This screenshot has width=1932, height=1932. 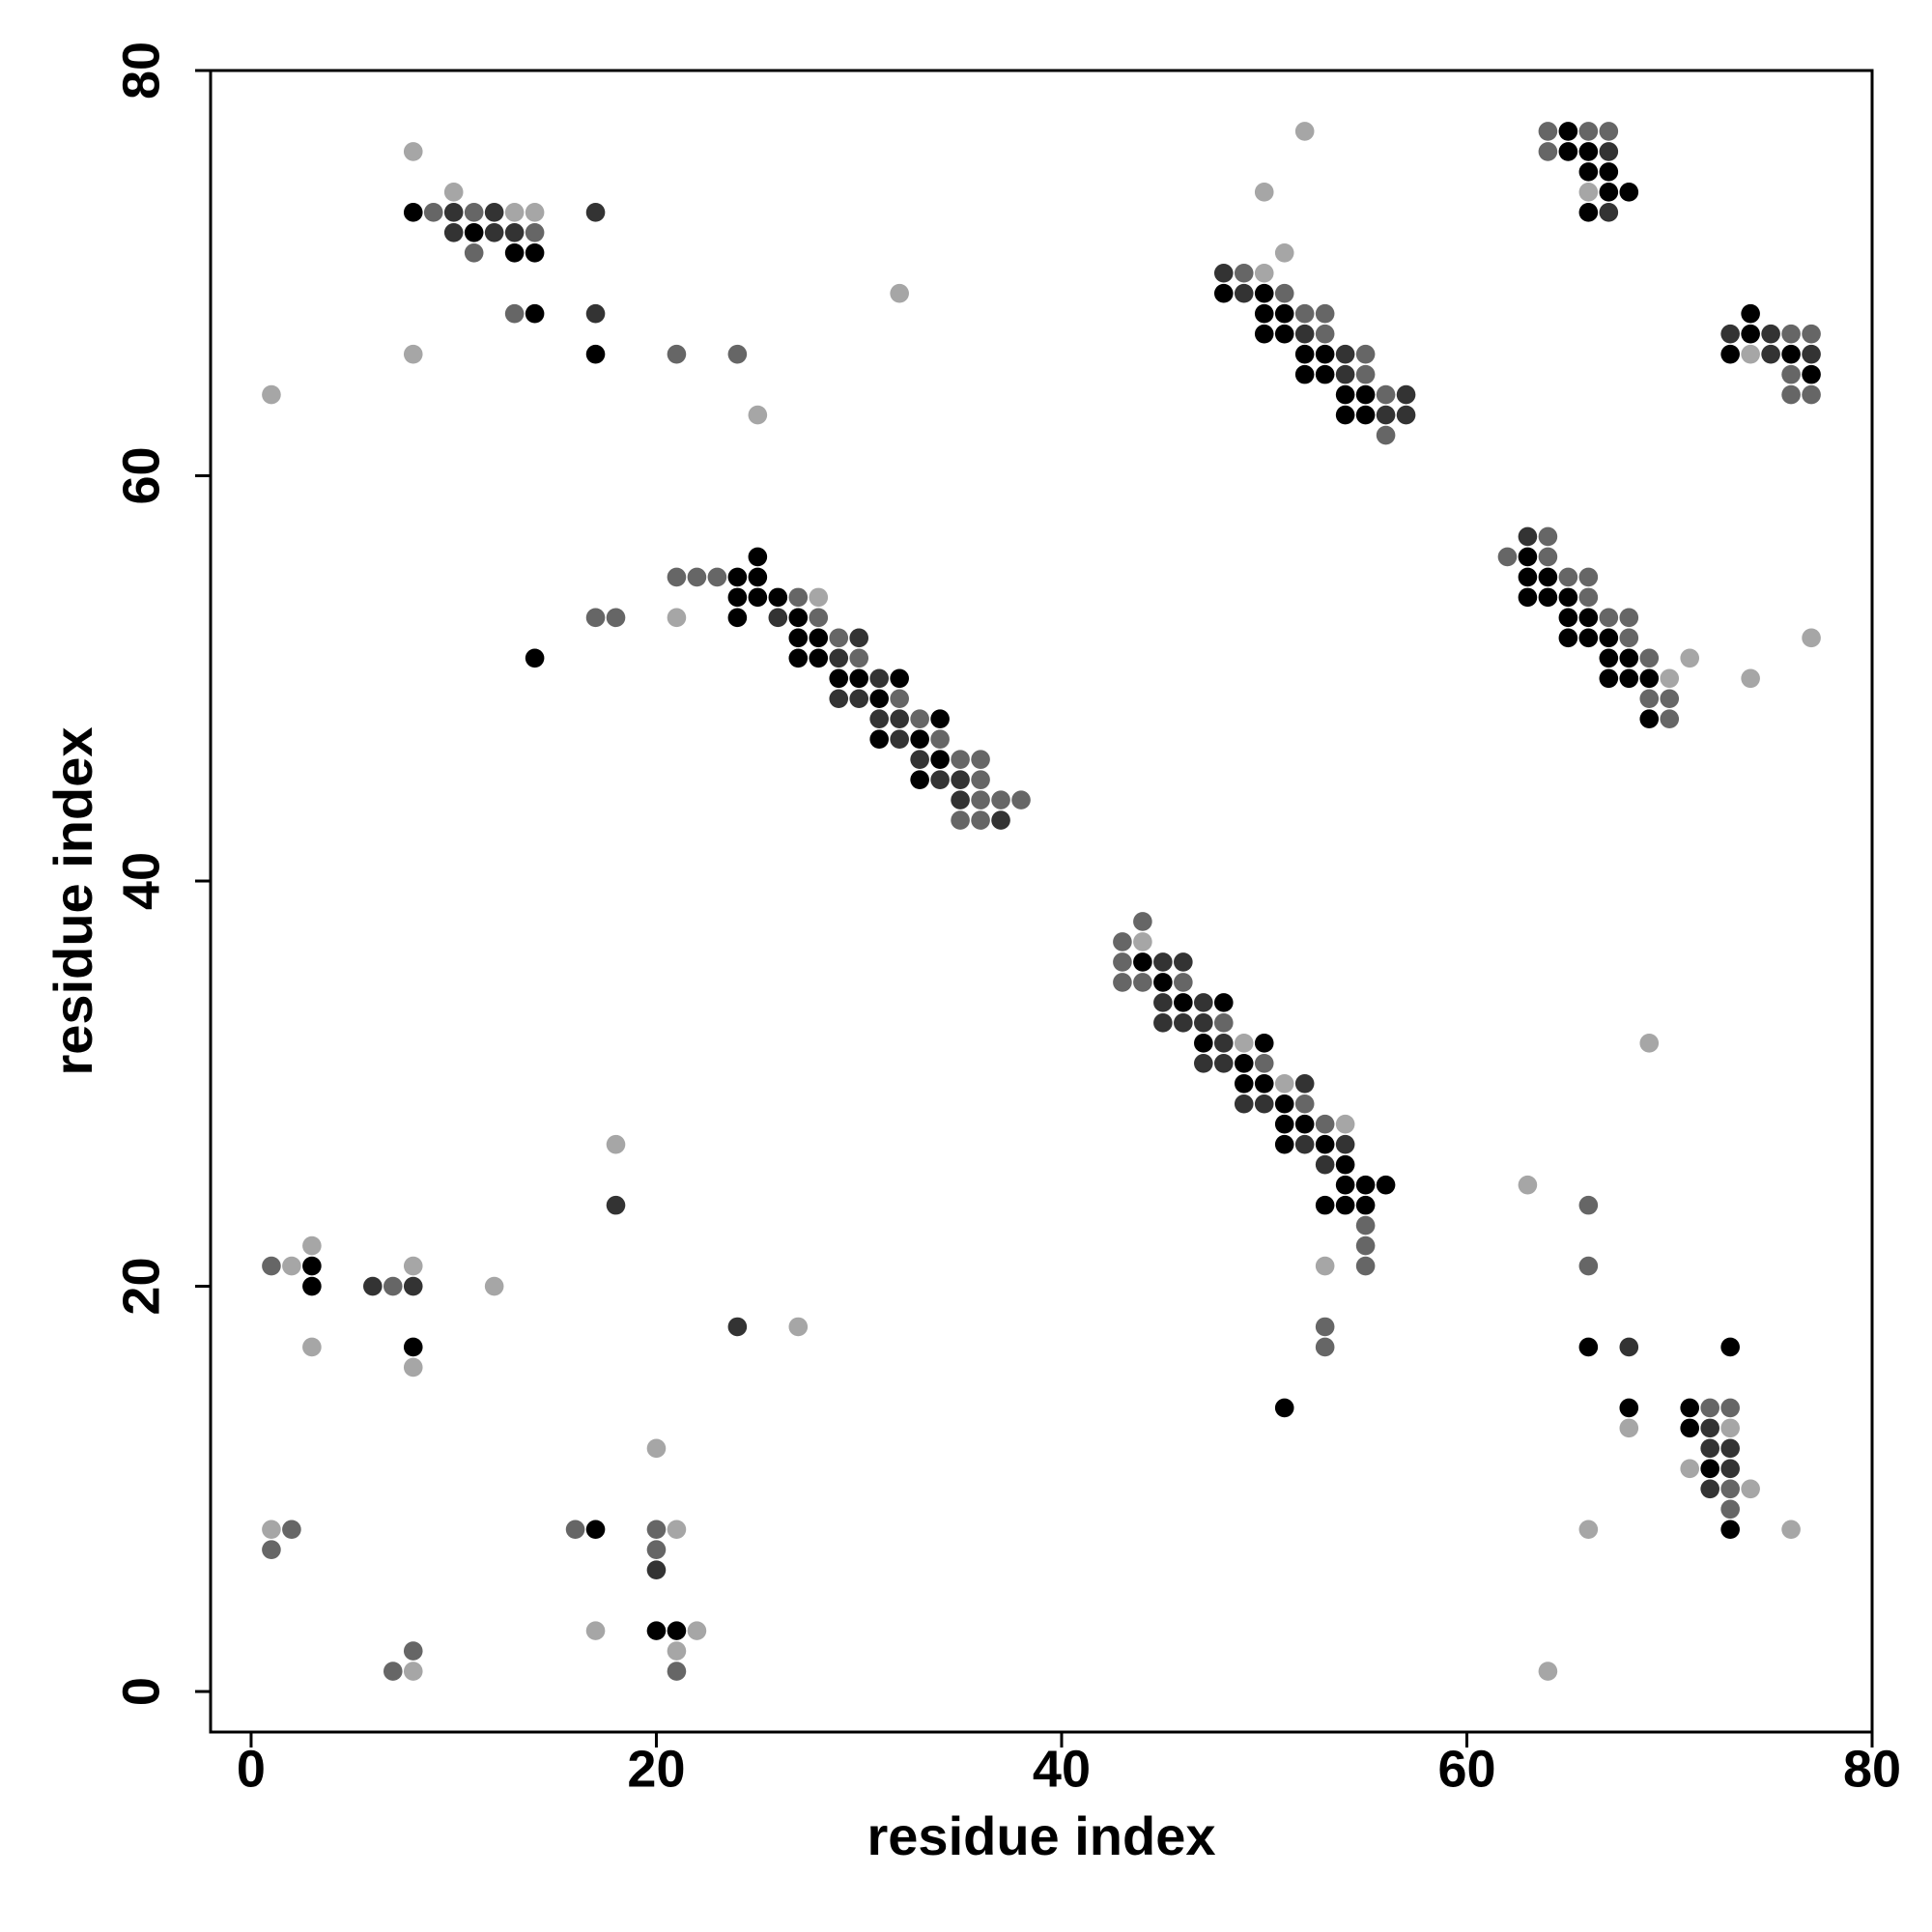 I want to click on y-tick-label: 20, so click(x=141, y=1286).